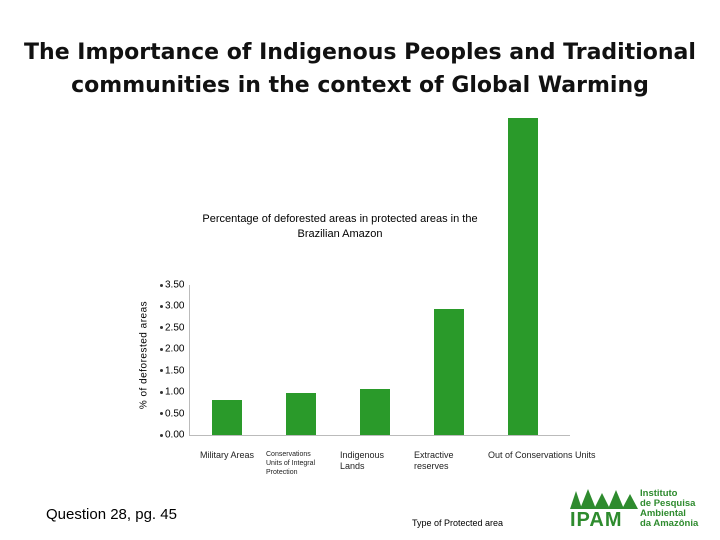  I want to click on x-tick-label: Indigenous Lands, so click(362, 460).